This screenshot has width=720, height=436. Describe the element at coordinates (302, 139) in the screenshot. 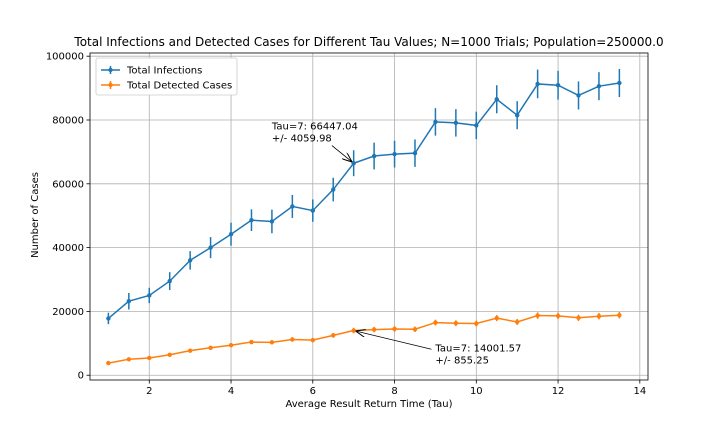

I see `annotation-error-label: +/- 4059.98` at that location.